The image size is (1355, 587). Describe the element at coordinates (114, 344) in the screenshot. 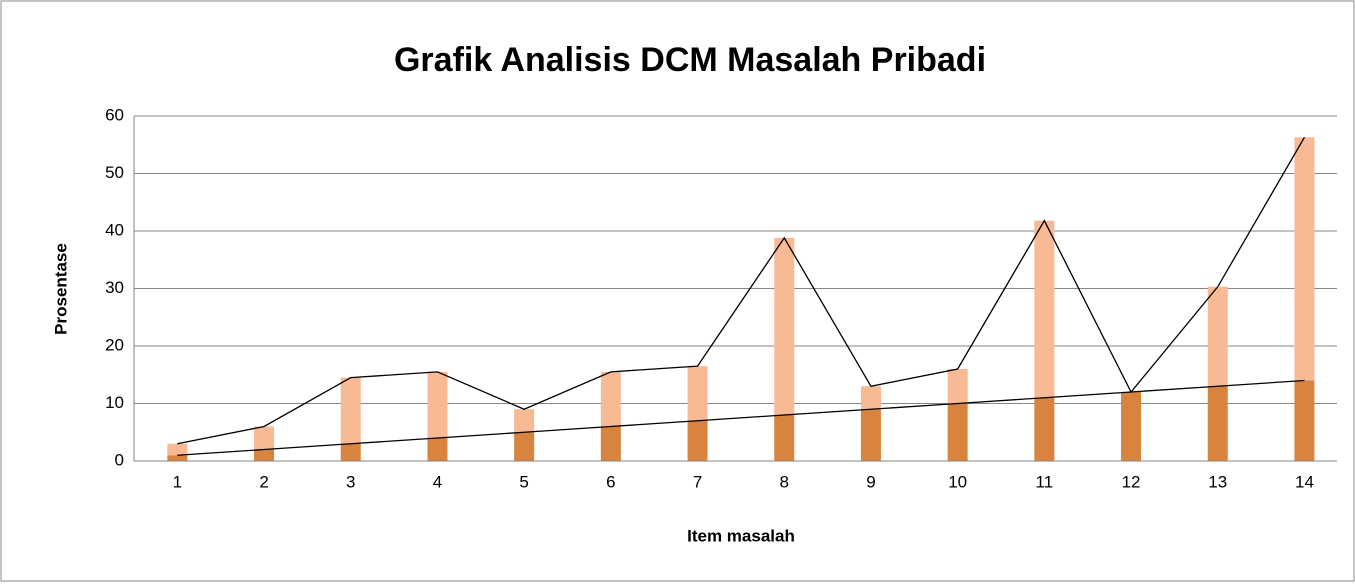

I see `y-tick-label: 20` at that location.